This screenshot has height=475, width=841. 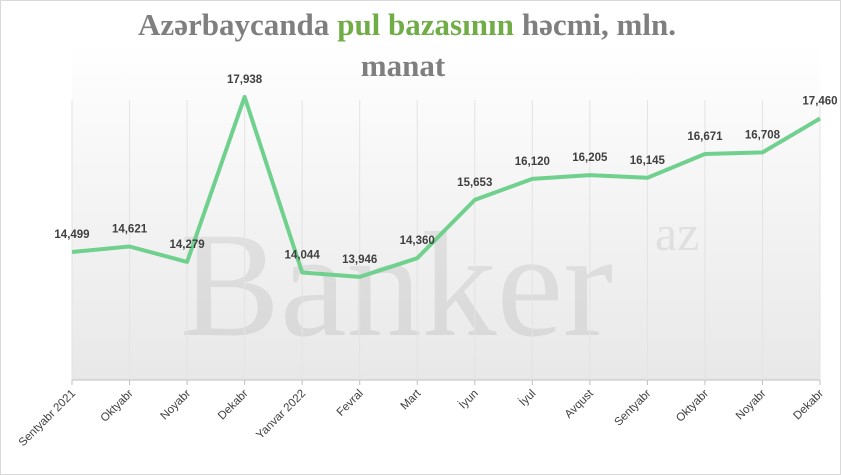 What do you see at coordinates (130, 229) in the screenshot?
I see `data-label: 14,621` at bounding box center [130, 229].